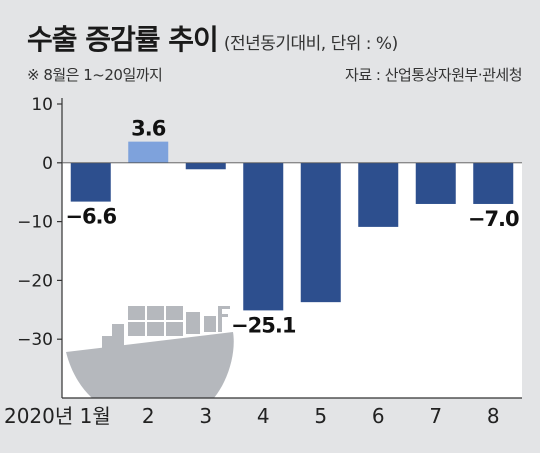 The width and height of the screenshot is (540, 453). Describe the element at coordinates (205, 416) in the screenshot. I see `x-tick-label: 3` at that location.